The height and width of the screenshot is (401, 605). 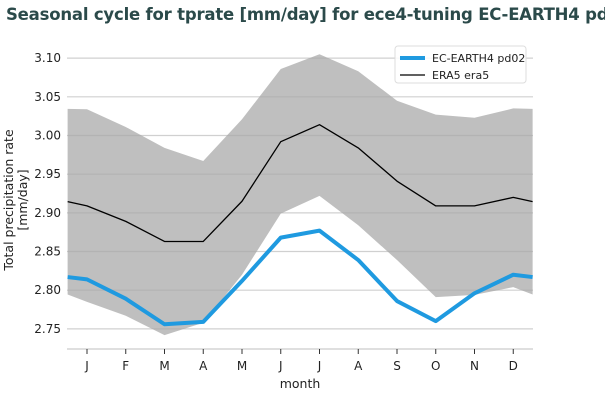 I want to click on legend-box, so click(x=460, y=64).